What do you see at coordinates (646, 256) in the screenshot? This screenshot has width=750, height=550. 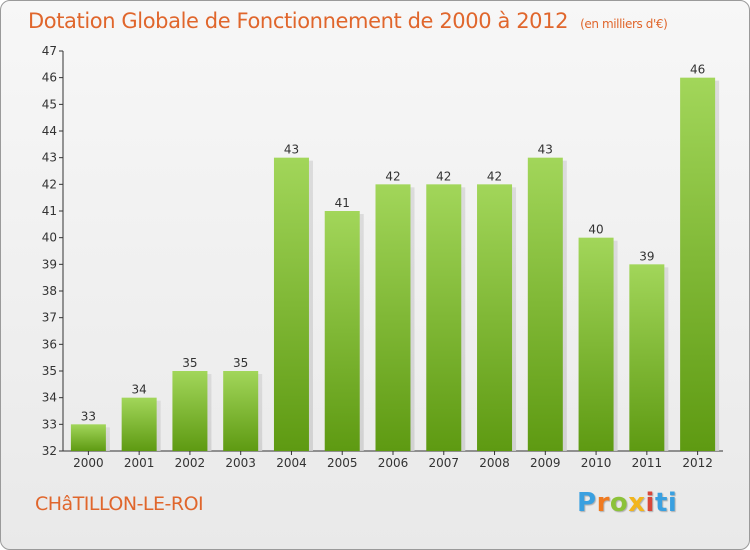 I see `bar-value-label: 39` at bounding box center [646, 256].